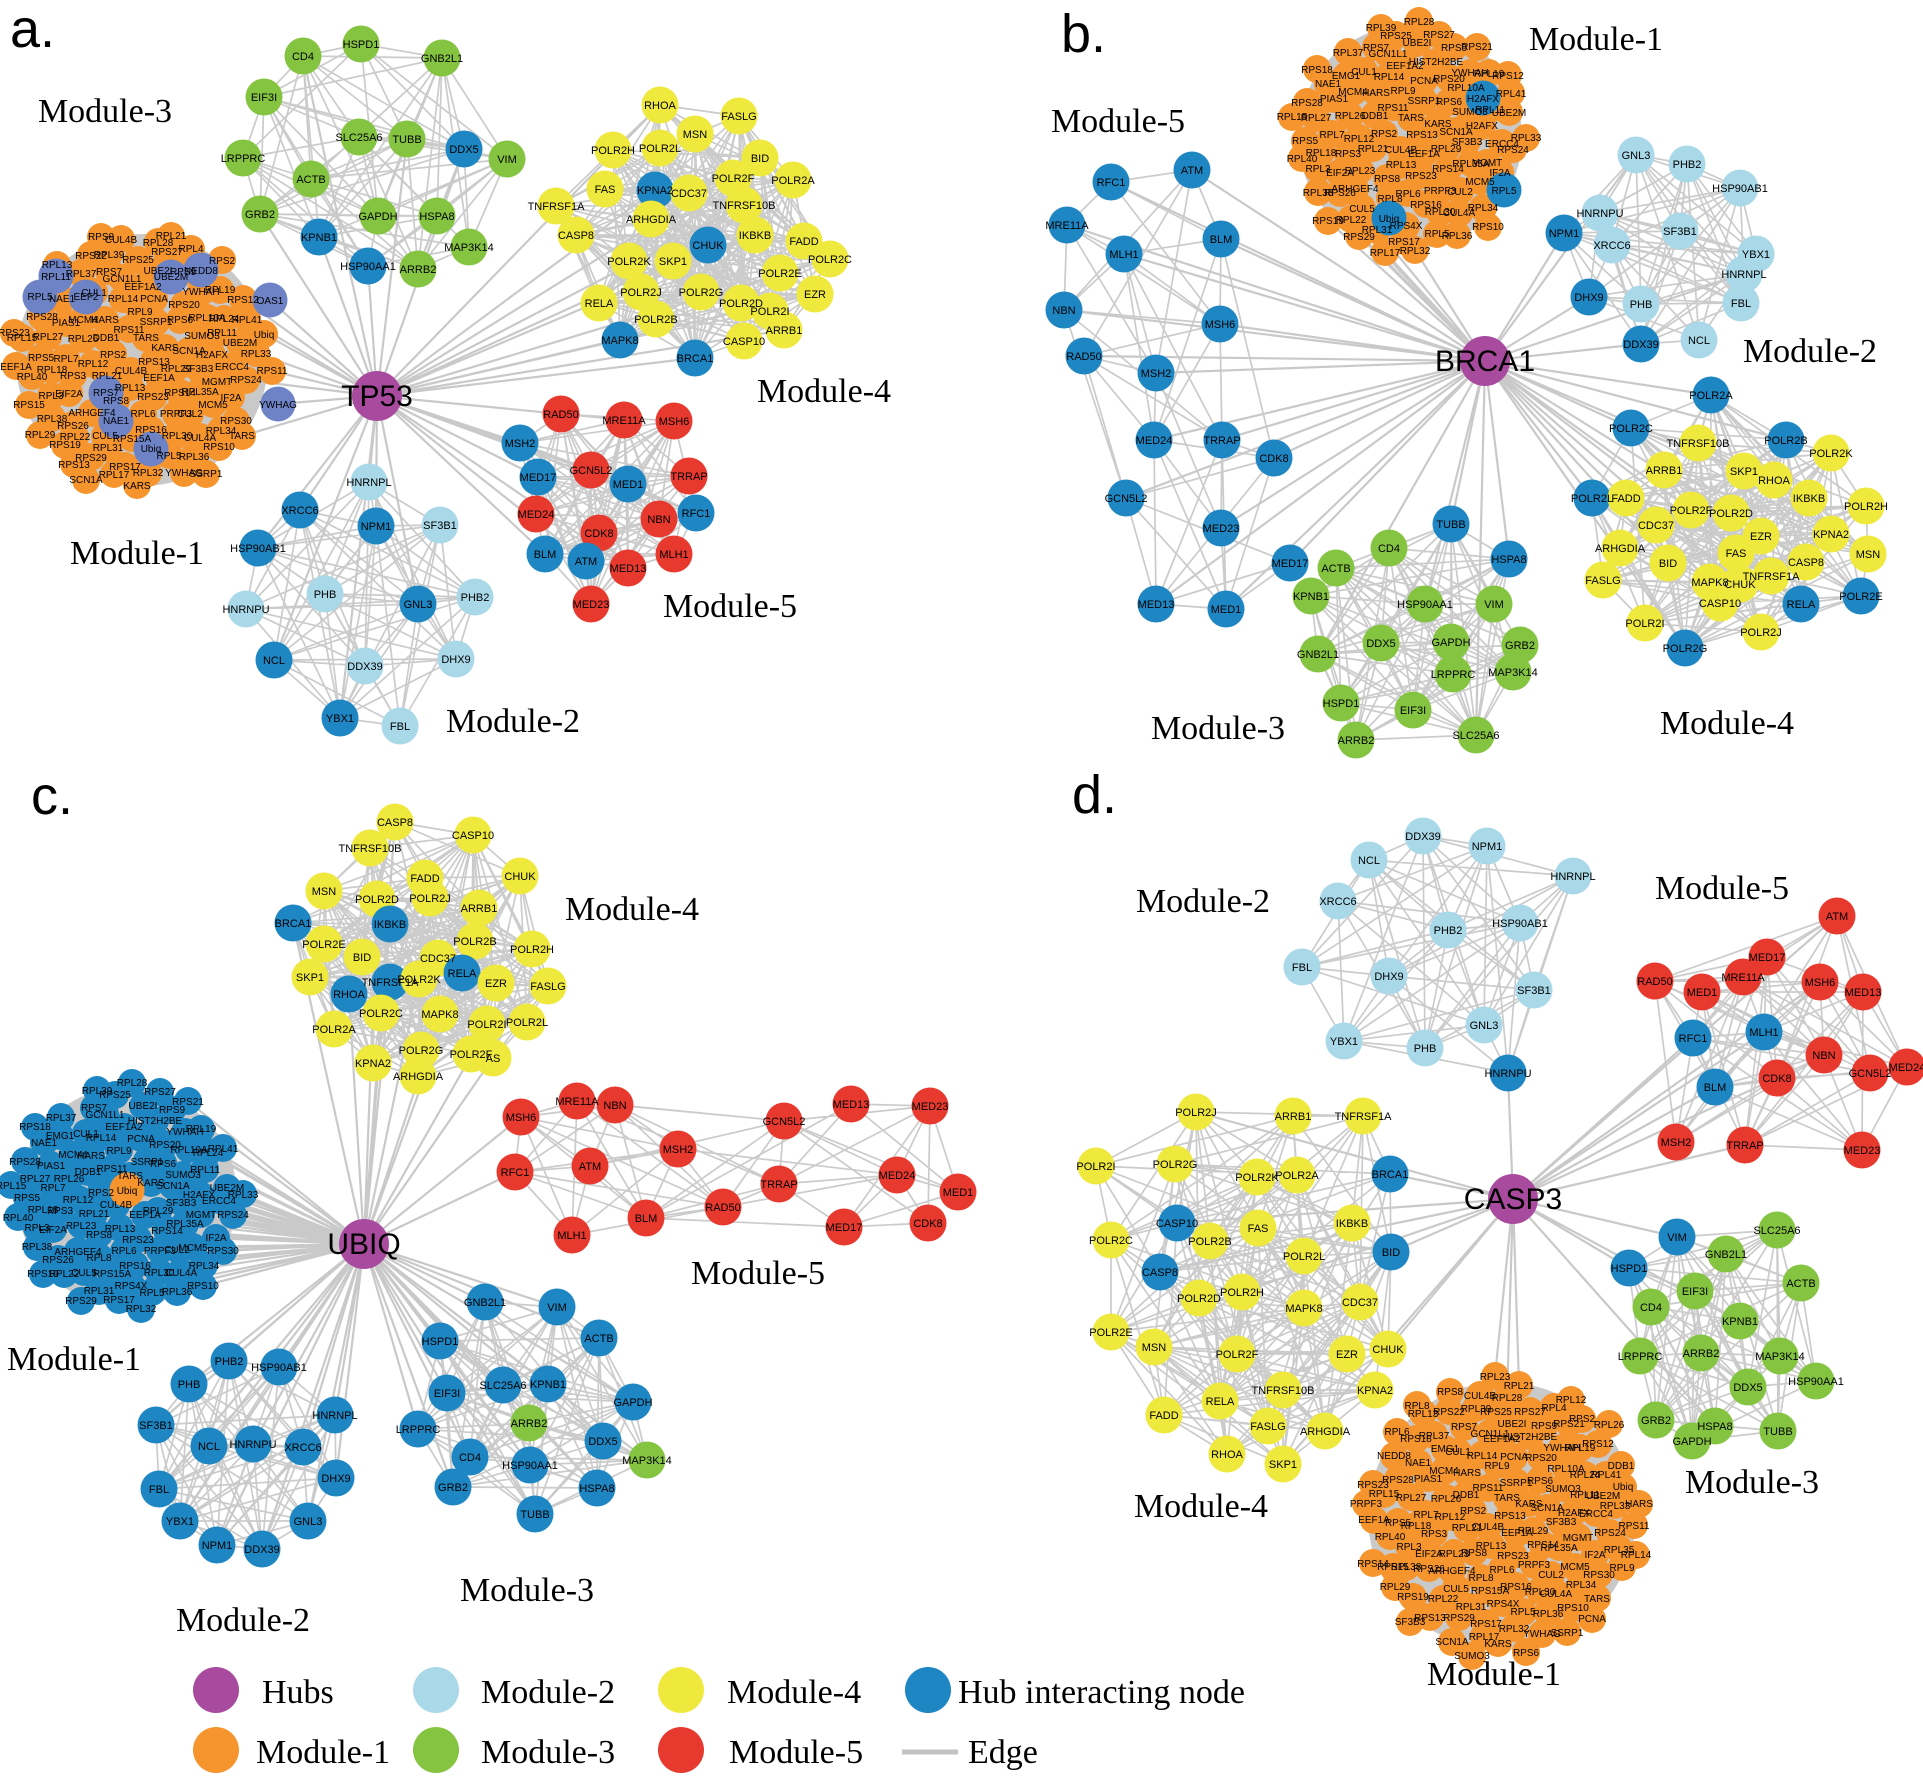 The height and width of the screenshot is (1780, 1923). I want to click on svg-text: RPS8, so click(101, 237).